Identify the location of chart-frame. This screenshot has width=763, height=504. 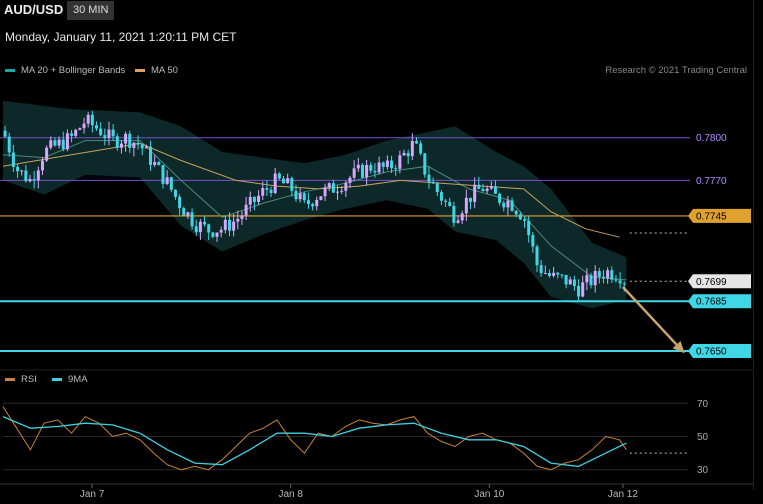
(753, 245).